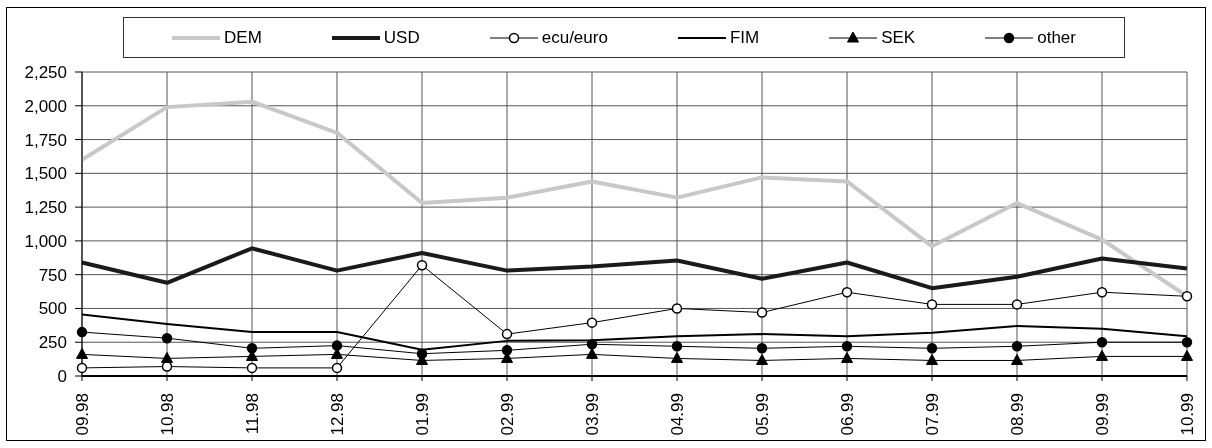  What do you see at coordinates (337, 414) in the screenshot?
I see `x-tick-label: 12.98` at bounding box center [337, 414].